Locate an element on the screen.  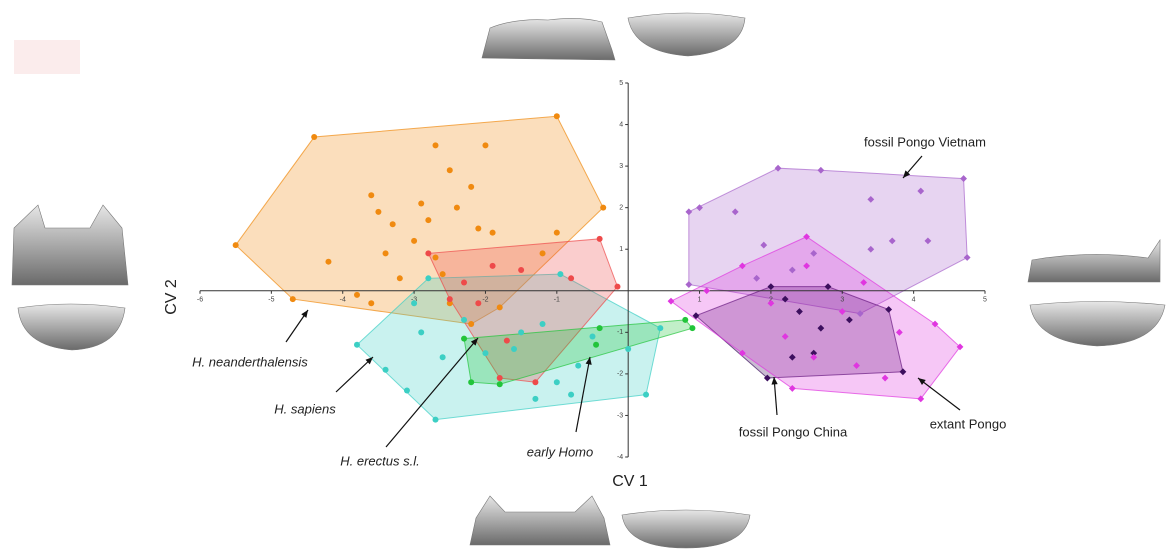
y-axis-title: CV 2 is located at coordinates (171, 297).